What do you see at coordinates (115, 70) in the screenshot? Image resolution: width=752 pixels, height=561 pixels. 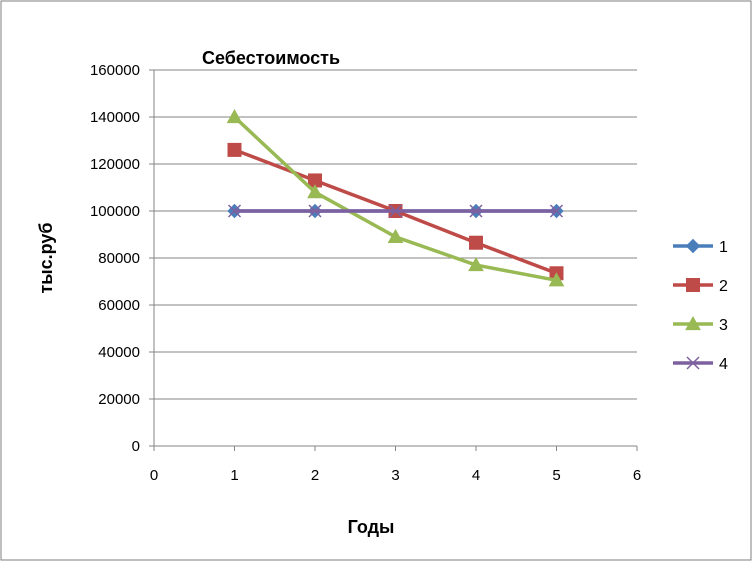 I see `y-tick-label: 160000` at bounding box center [115, 70].